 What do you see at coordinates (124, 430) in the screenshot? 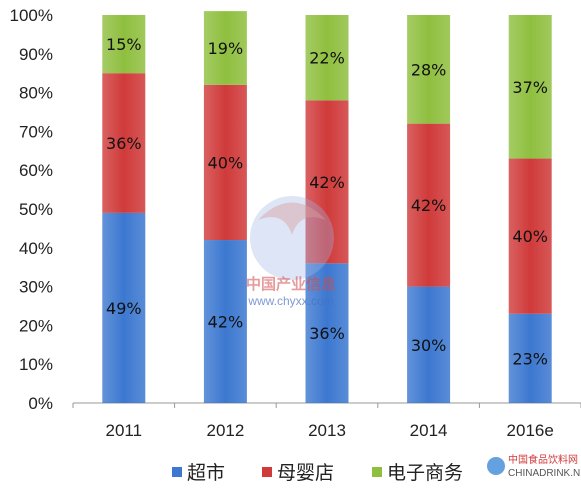
I see `x-tick-label: 2011` at bounding box center [124, 430].